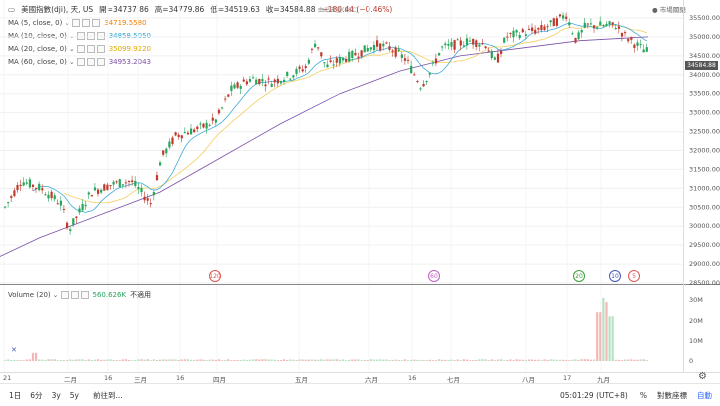  I want to click on settings-gear-icon: ⚙, so click(702, 376).